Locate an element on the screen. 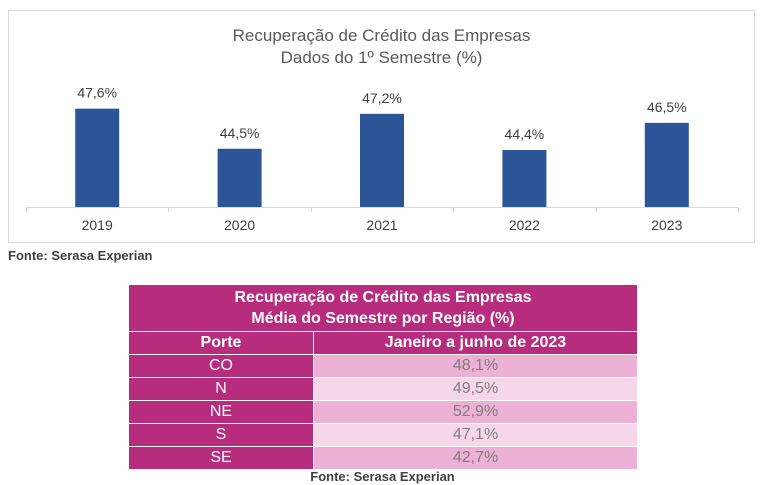  value-cell: 42,7% is located at coordinates (475, 458).